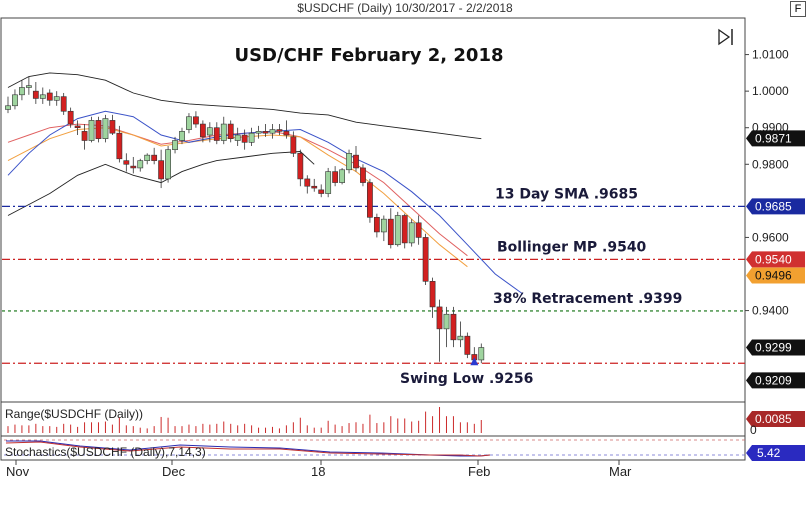  I want to click on range-value-tag: 0.0085, so click(775, 419).